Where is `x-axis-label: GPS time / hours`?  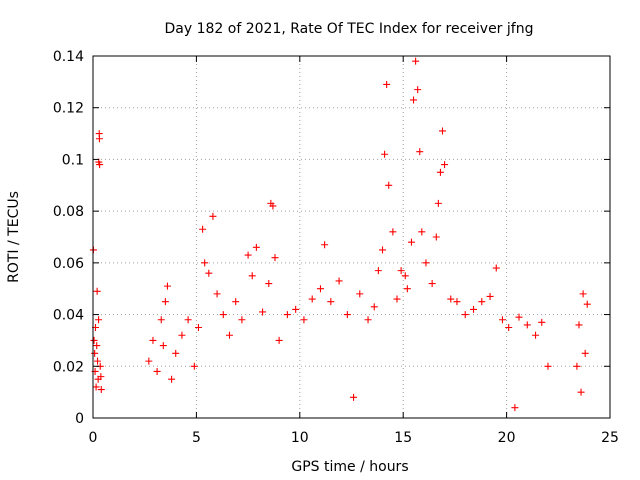
x-axis-label: GPS time / hours is located at coordinates (349, 467).